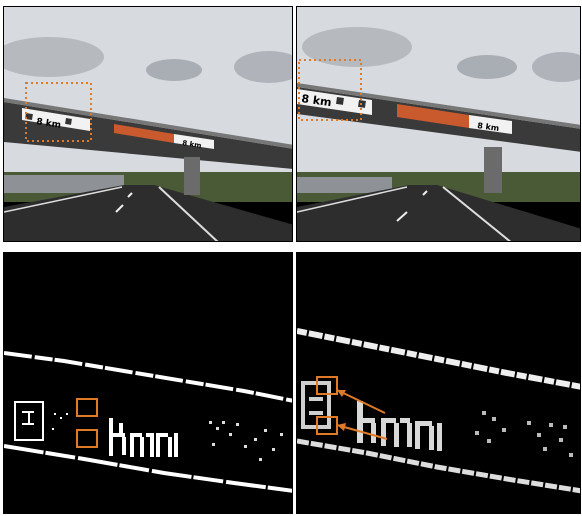 Image resolution: width=582 pixels, height=516 pixels. I want to click on correspondence-arrow-lower, so click(362, 432).